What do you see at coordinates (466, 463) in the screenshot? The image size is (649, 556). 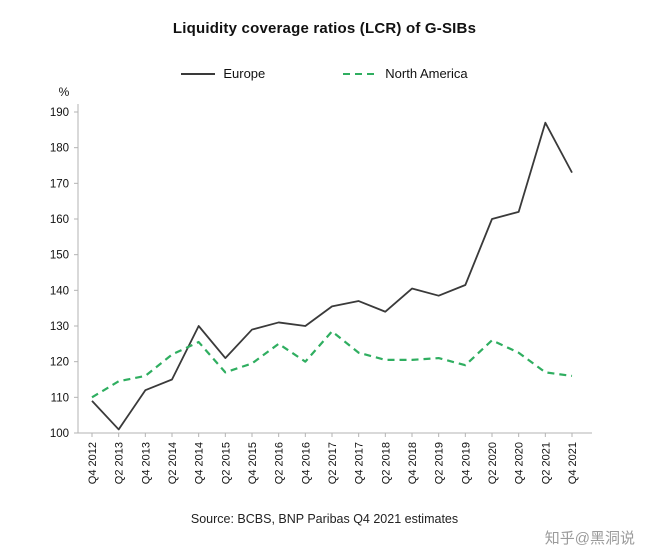 I see `x-axis-tick-label: Q4 2019` at bounding box center [466, 463].